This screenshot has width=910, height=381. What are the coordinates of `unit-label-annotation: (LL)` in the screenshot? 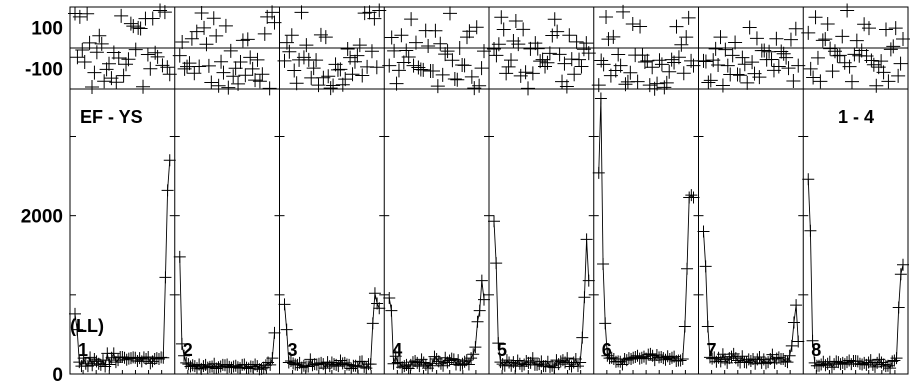 It's located at (87, 326).